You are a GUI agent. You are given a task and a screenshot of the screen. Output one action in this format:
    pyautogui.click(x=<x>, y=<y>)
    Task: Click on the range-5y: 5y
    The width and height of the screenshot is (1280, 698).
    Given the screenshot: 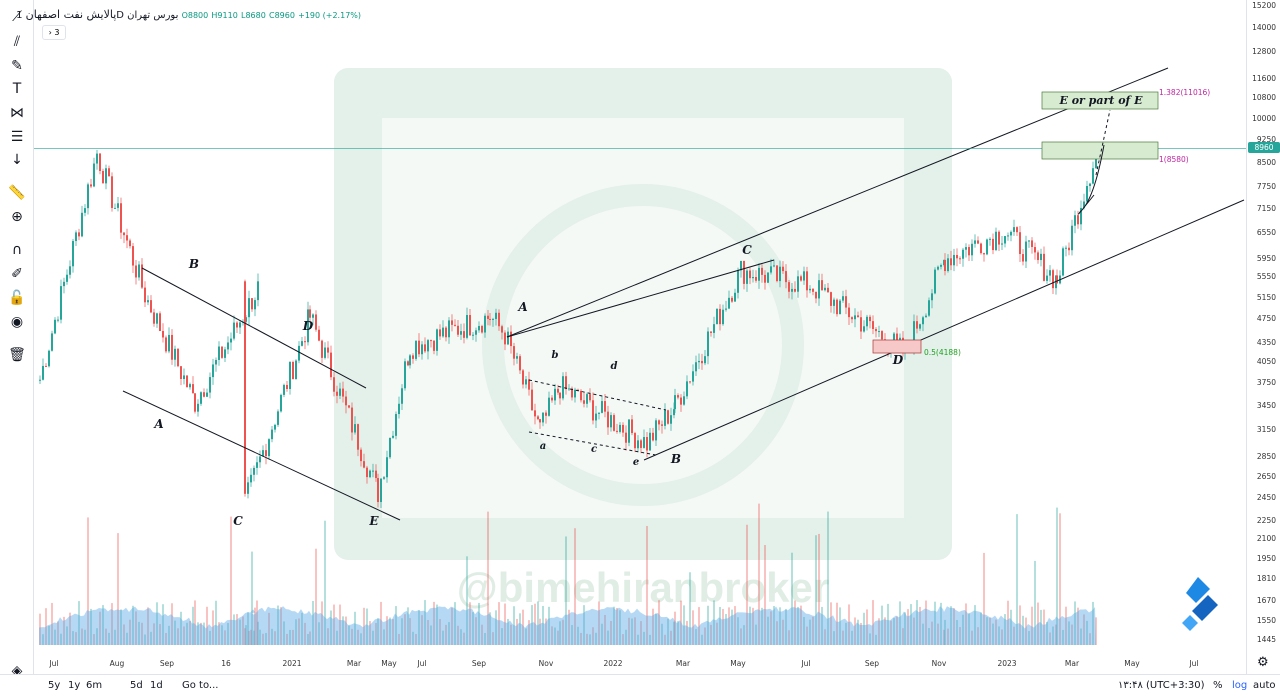 What is the action you would take?
    pyautogui.click(x=54, y=685)
    